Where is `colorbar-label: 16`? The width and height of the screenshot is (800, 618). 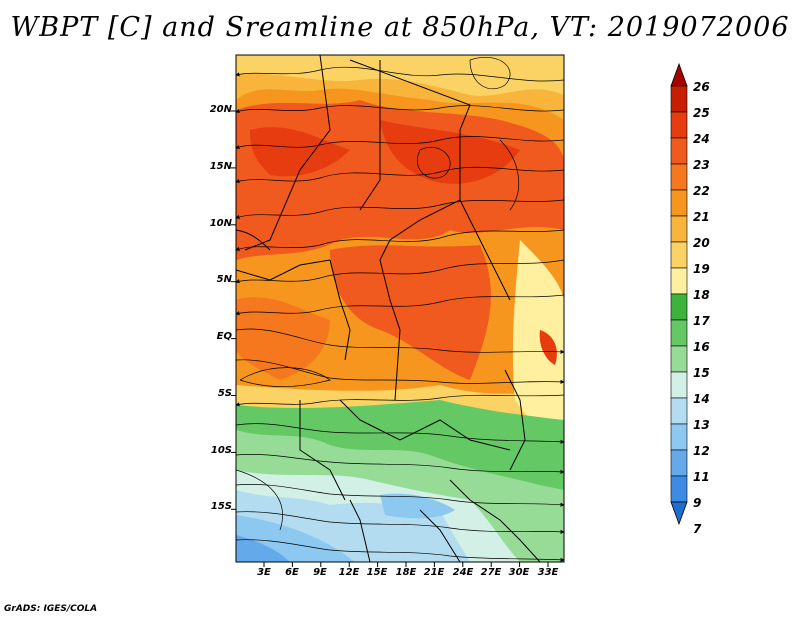
colorbar-label: 16 is located at coordinates (701, 347).